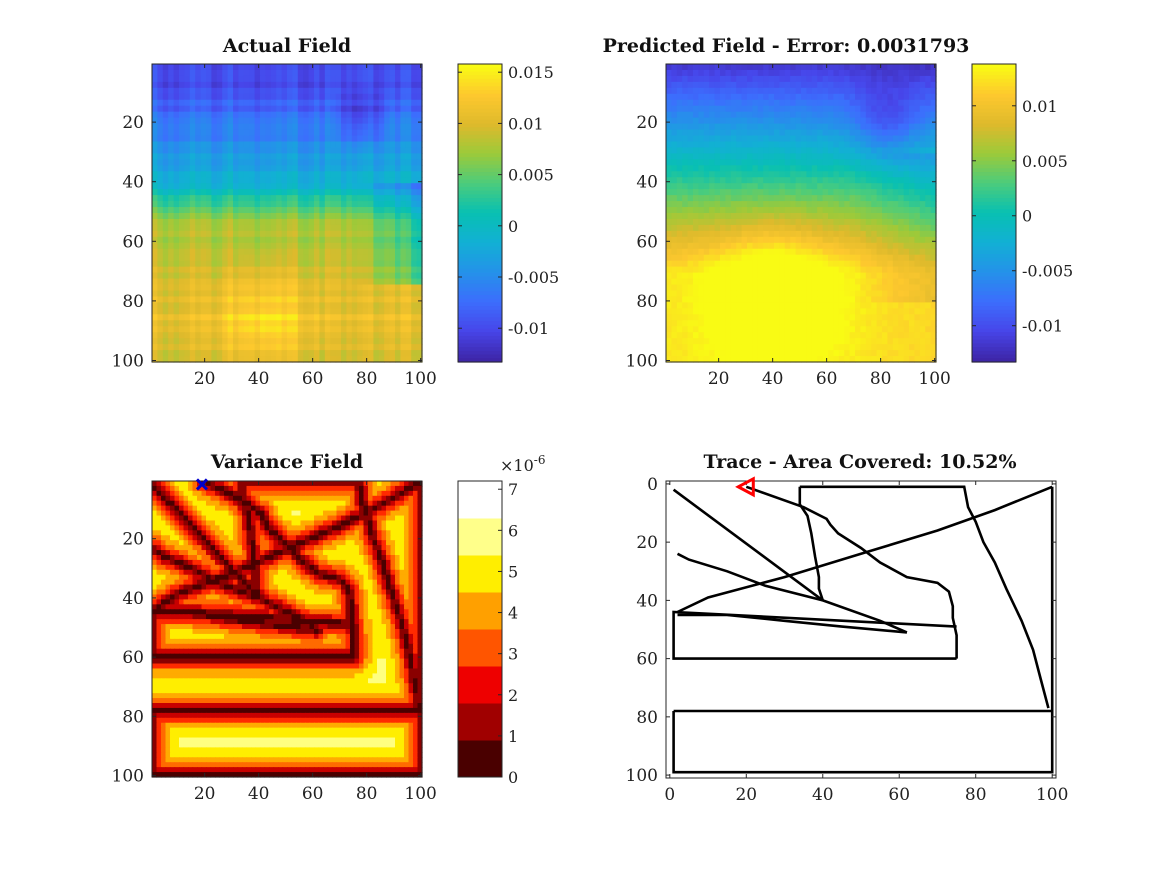  What do you see at coordinates (480, 144) in the screenshot?
I see `colorbar-segment` at bounding box center [480, 144].